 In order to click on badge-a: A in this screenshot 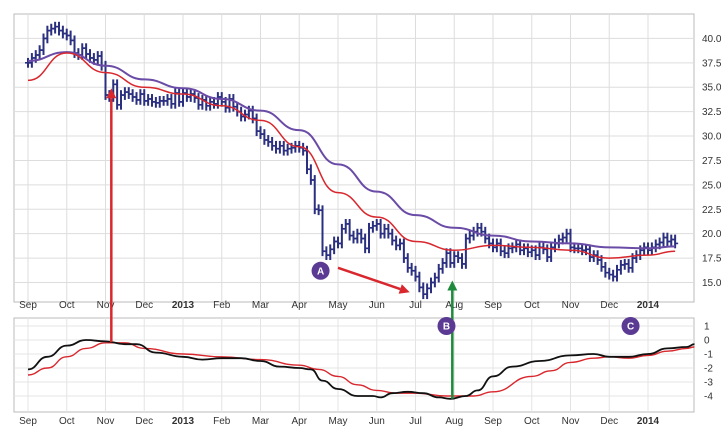, I will do `click(320, 270)`.